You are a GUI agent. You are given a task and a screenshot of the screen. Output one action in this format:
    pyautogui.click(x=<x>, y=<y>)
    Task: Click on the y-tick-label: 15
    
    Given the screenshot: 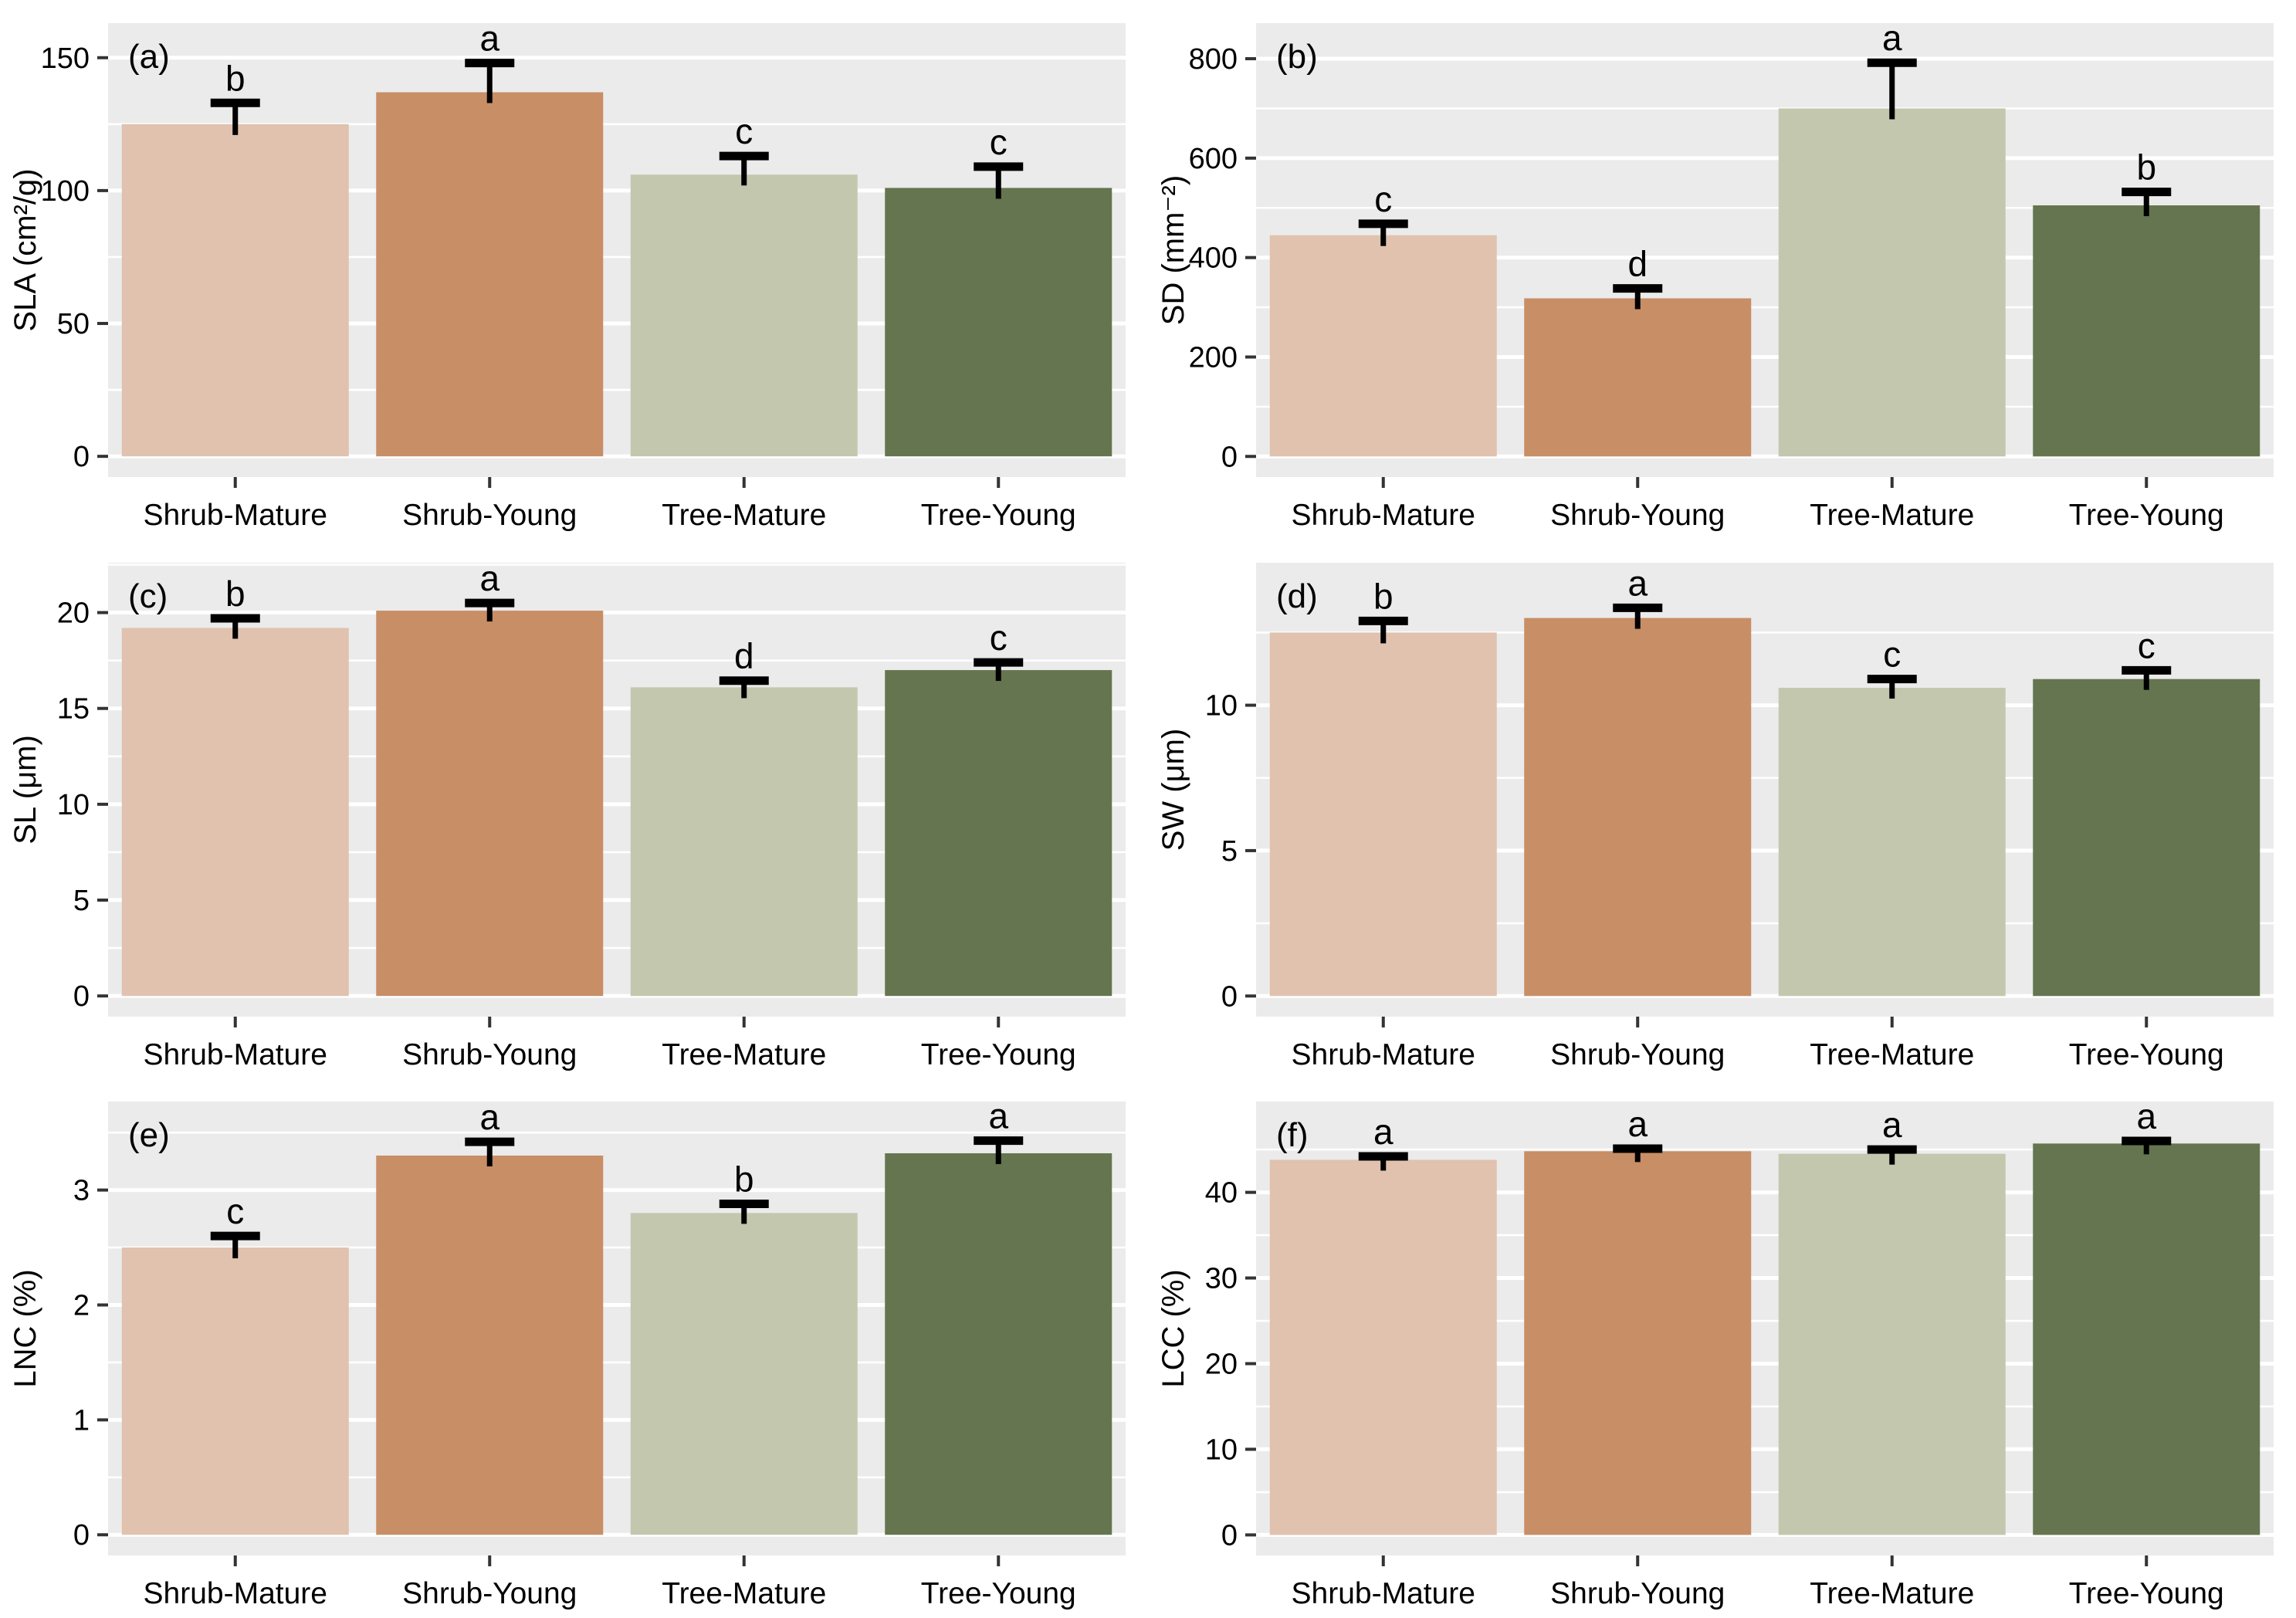 What is the action you would take?
    pyautogui.click(x=73, y=708)
    